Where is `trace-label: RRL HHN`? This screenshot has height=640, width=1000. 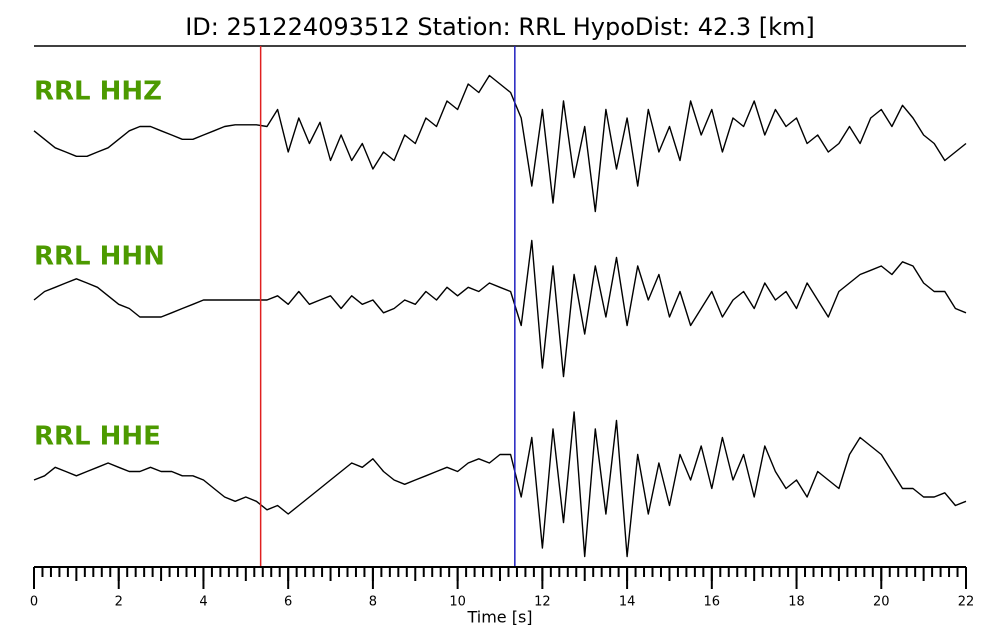 trace-label: RRL HHN is located at coordinates (99, 257).